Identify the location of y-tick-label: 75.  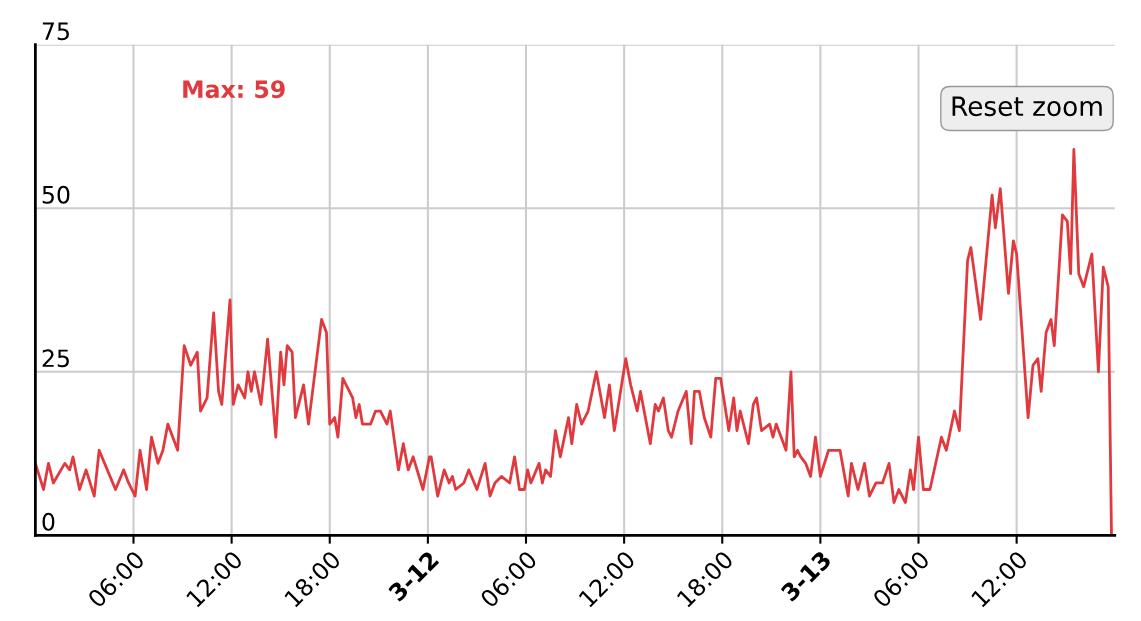
(55, 31).